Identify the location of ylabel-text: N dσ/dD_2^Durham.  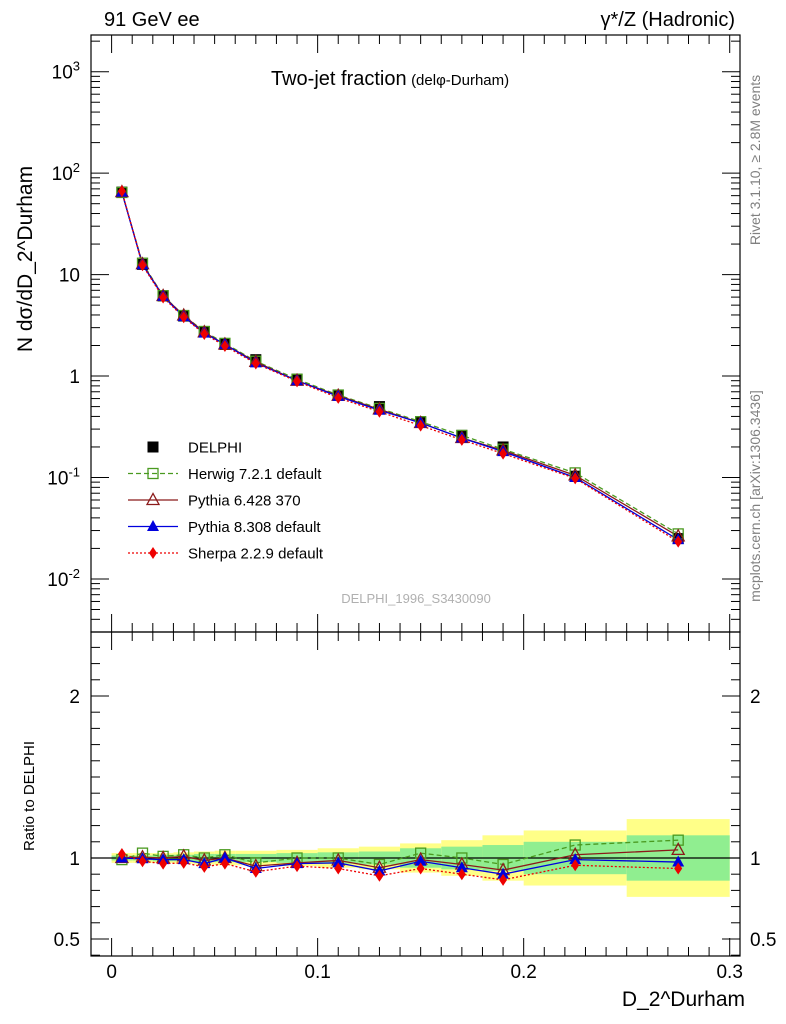
(25, 259).